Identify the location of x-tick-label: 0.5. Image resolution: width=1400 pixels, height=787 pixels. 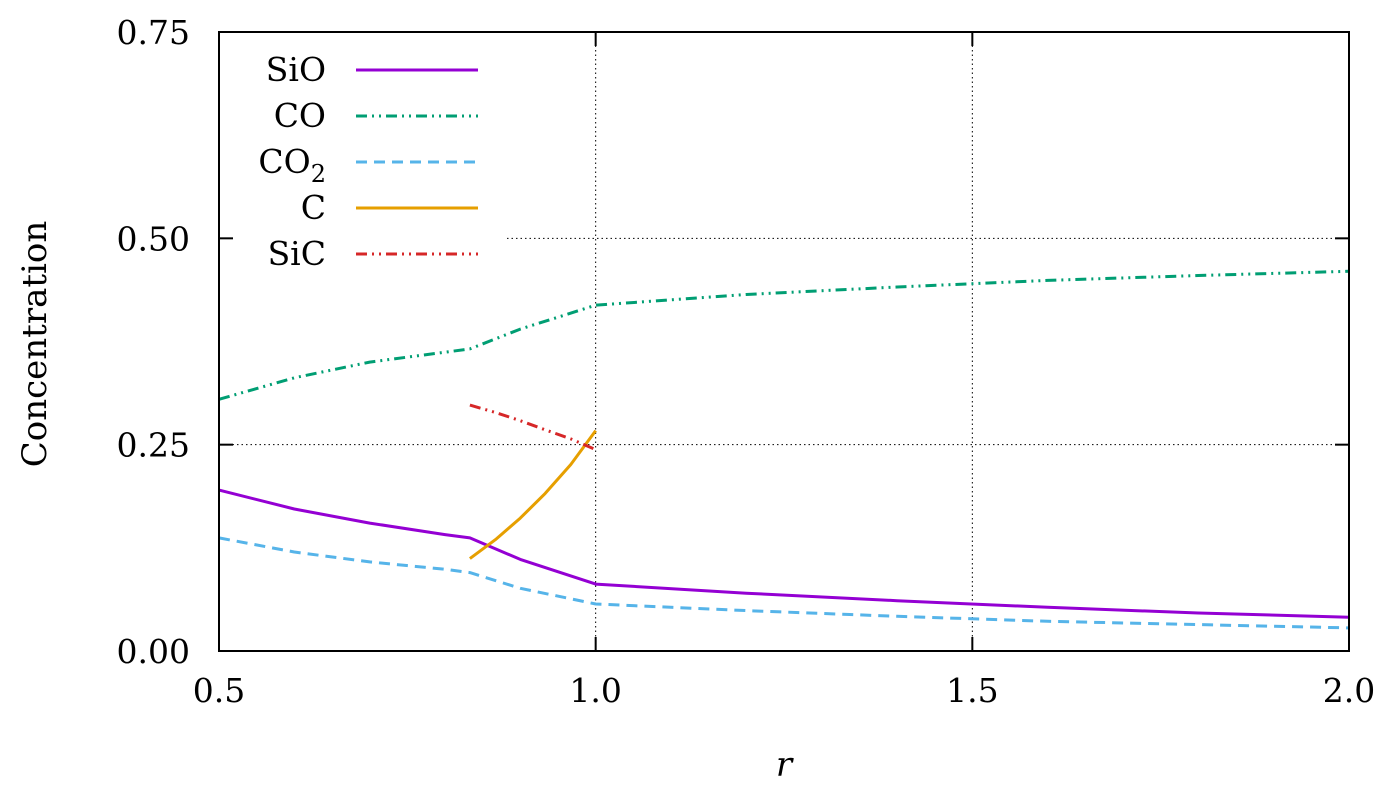
(219, 690).